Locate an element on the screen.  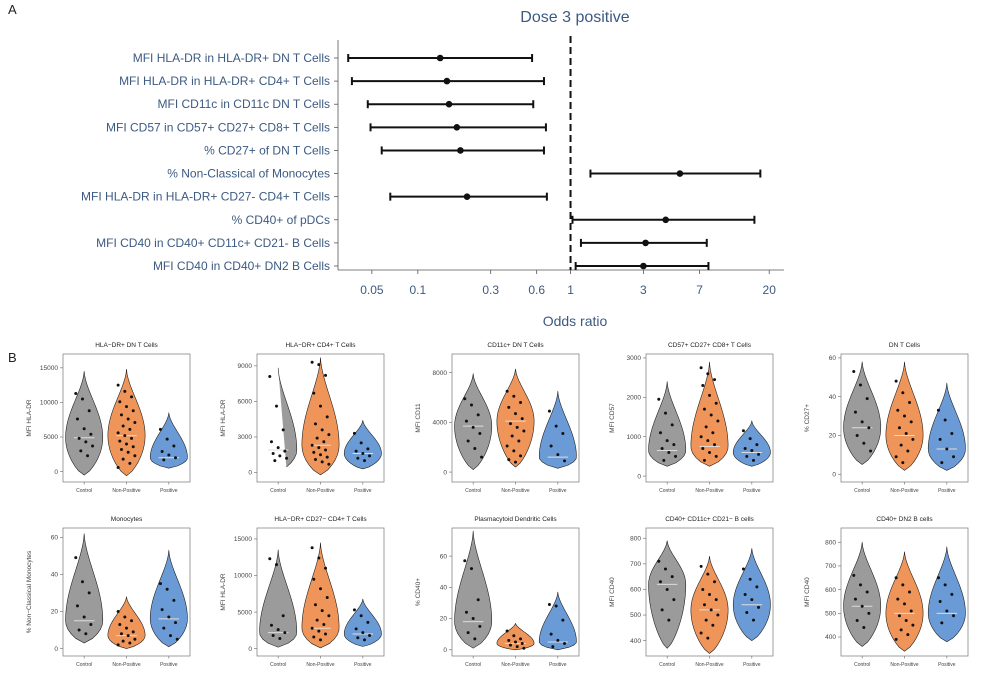
violin-panel-title: DN T Cells is located at coordinates (905, 345).